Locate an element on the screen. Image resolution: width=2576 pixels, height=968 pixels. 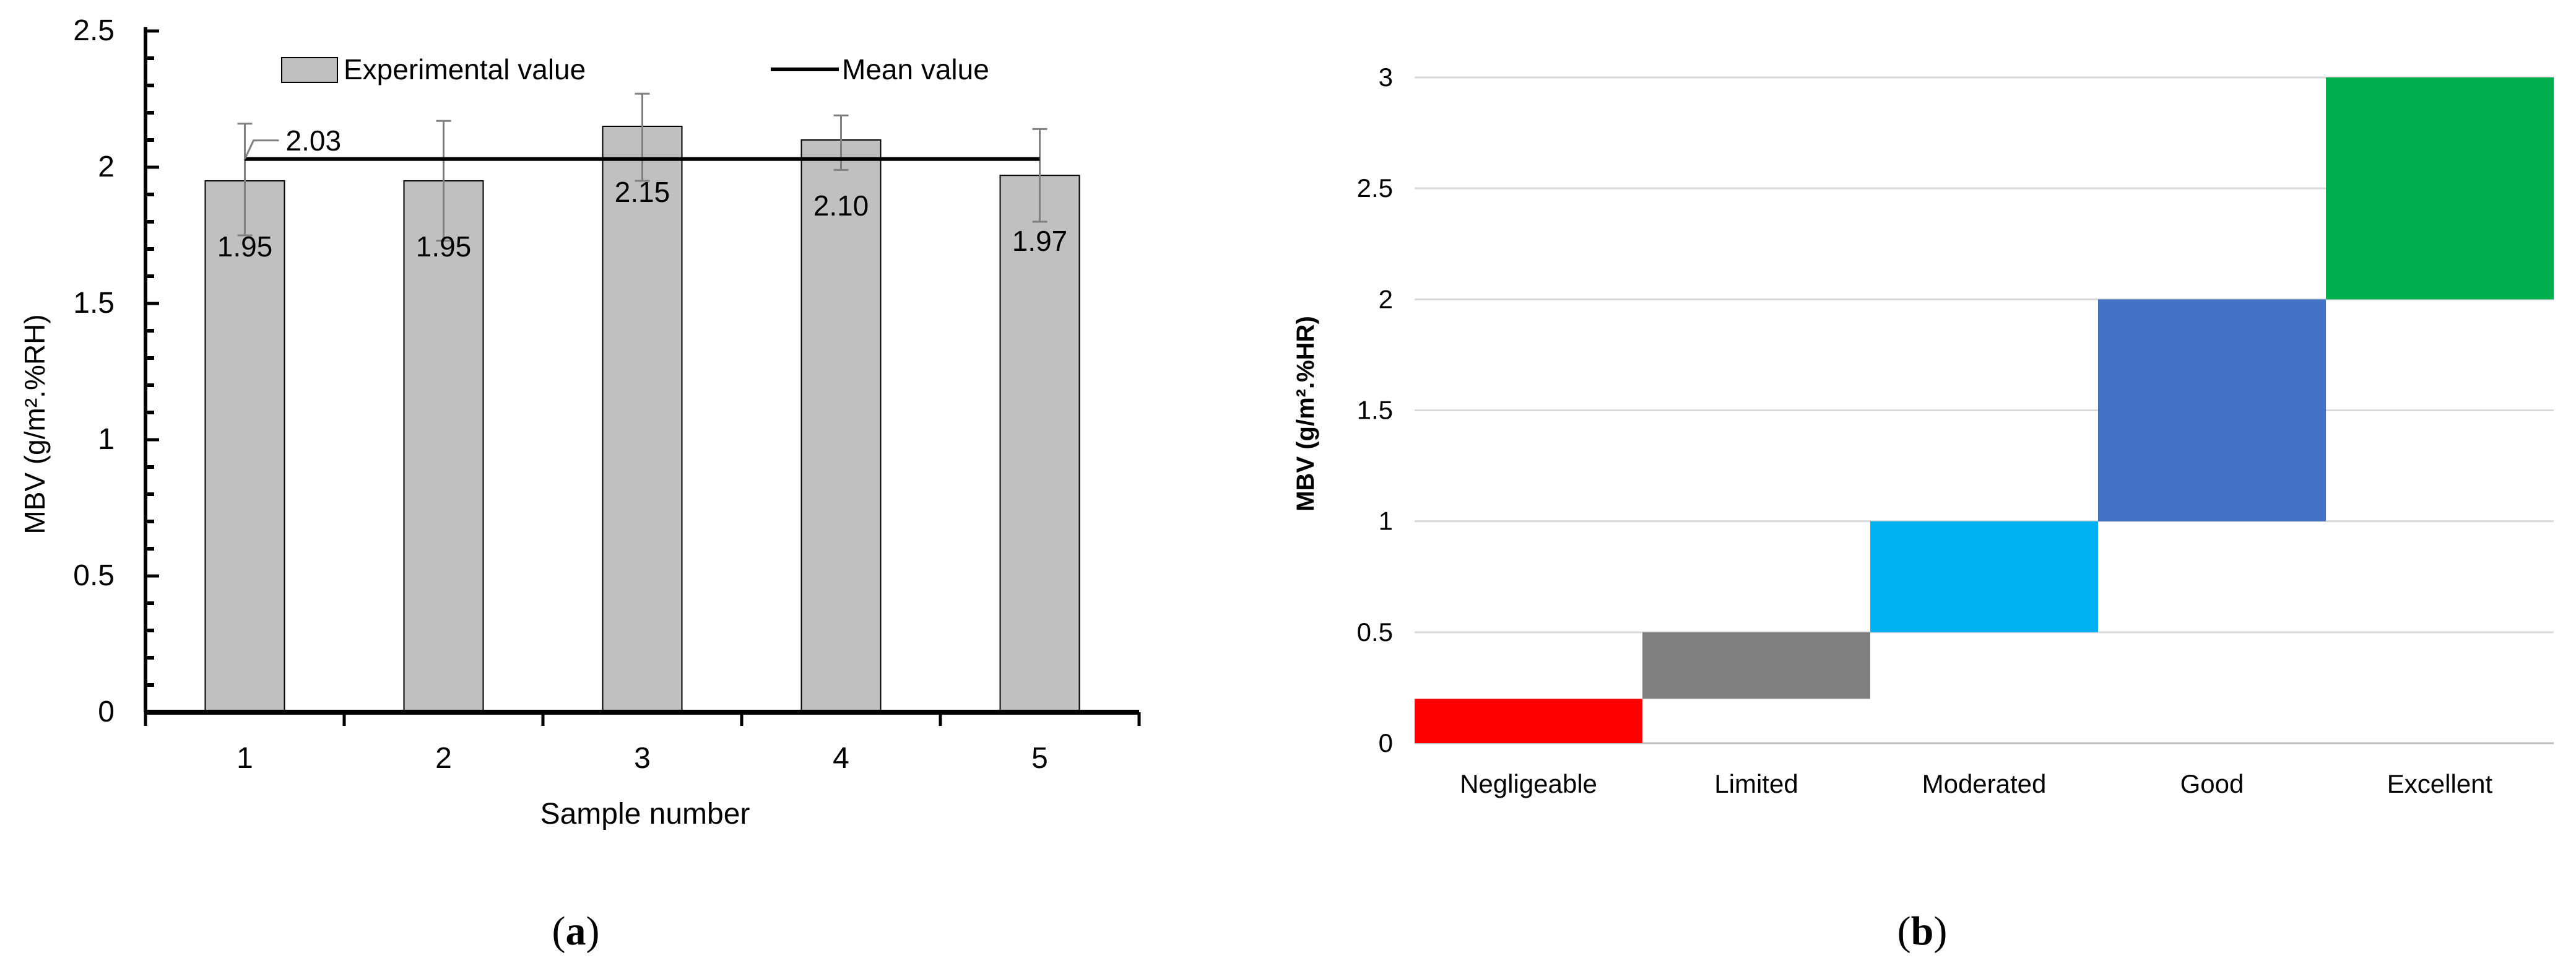
a-x-tick-label: 3 is located at coordinates (642, 758).